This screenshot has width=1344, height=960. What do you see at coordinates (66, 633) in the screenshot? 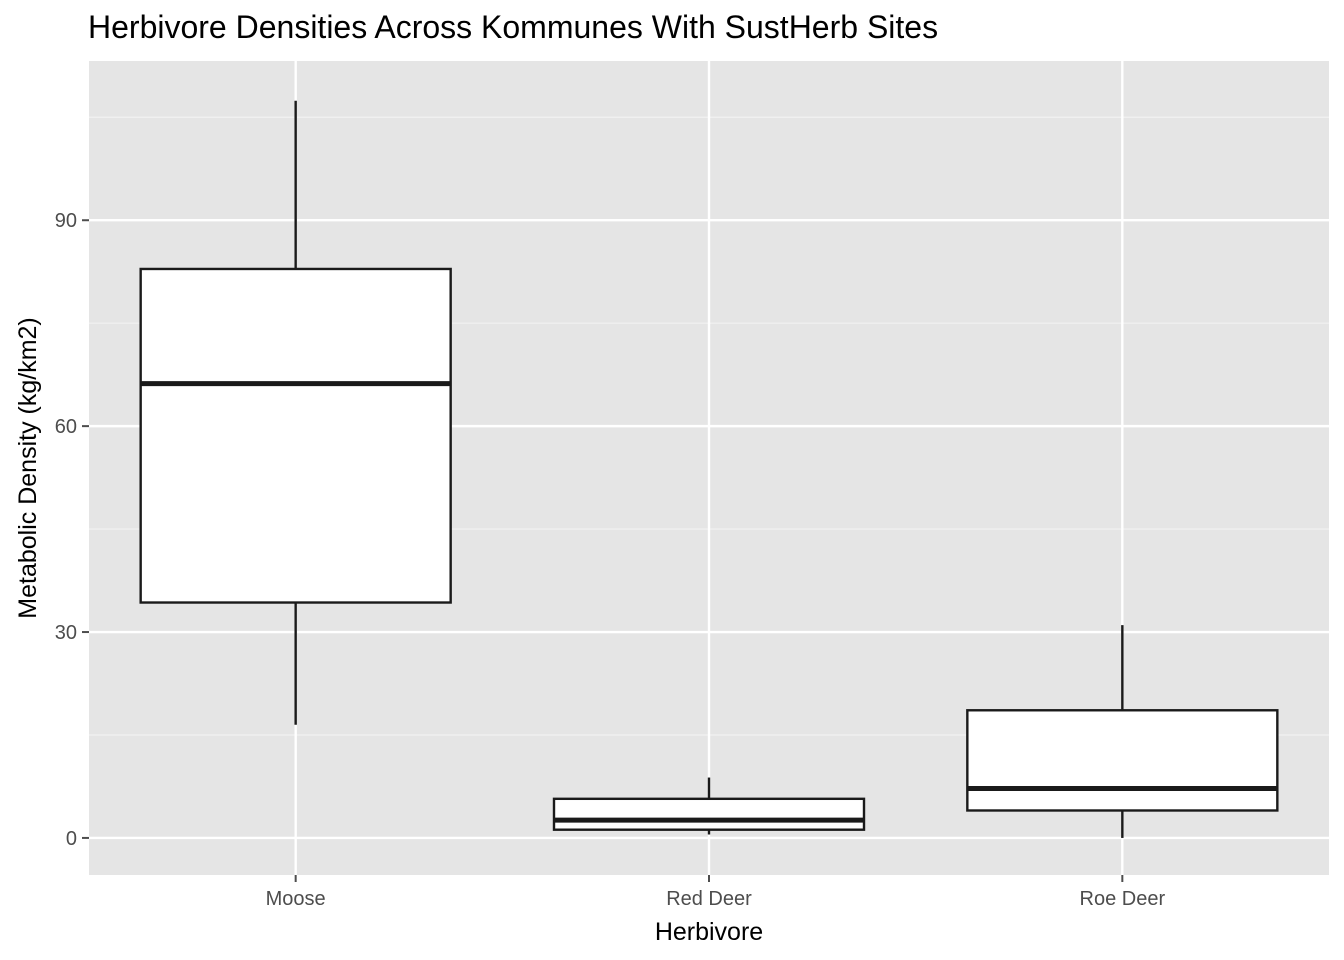
I see `y-tick-label: 30` at bounding box center [66, 633].